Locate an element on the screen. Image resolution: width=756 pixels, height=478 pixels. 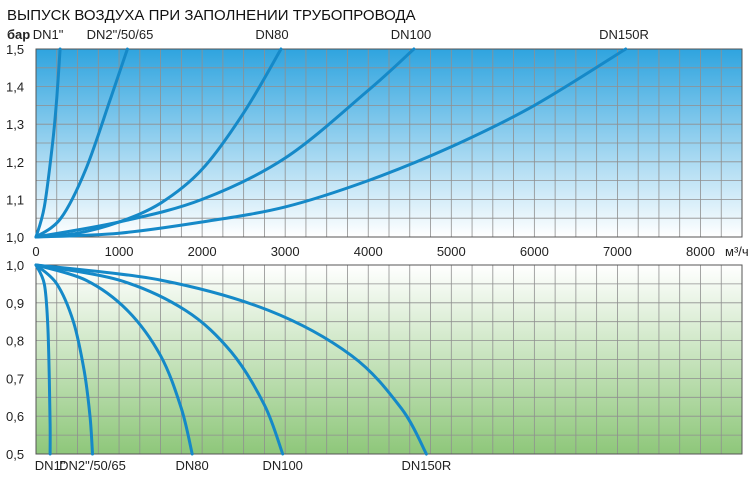
upper-y-tick-label: 1,0 is located at coordinates (15, 237).